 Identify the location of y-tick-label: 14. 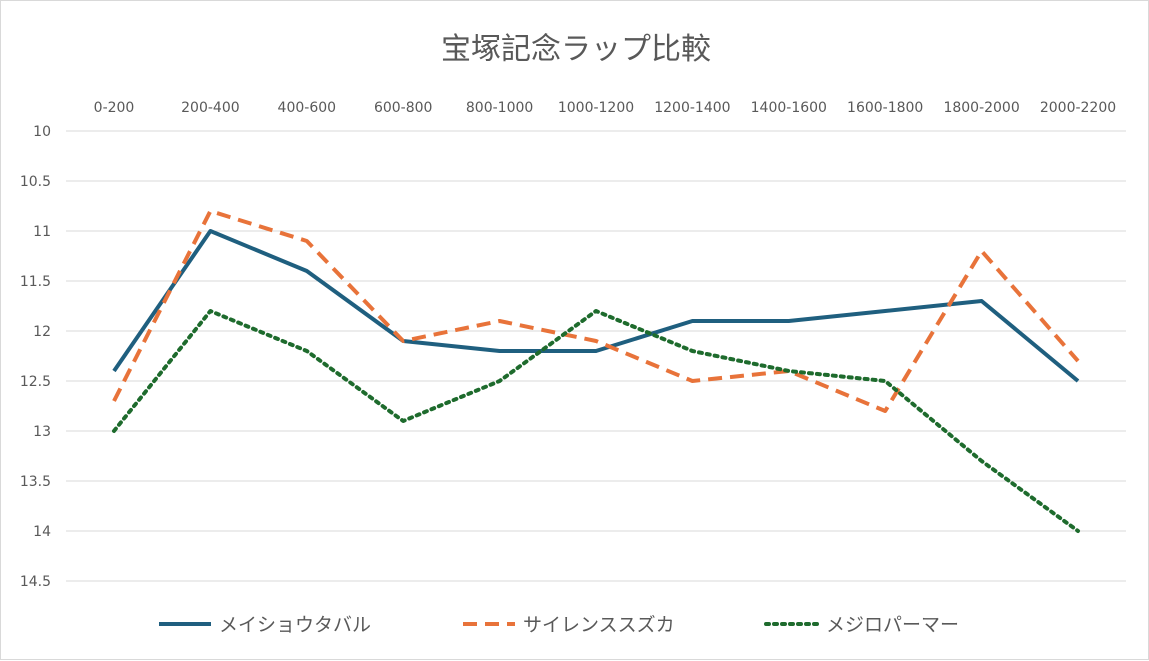
(42, 532).